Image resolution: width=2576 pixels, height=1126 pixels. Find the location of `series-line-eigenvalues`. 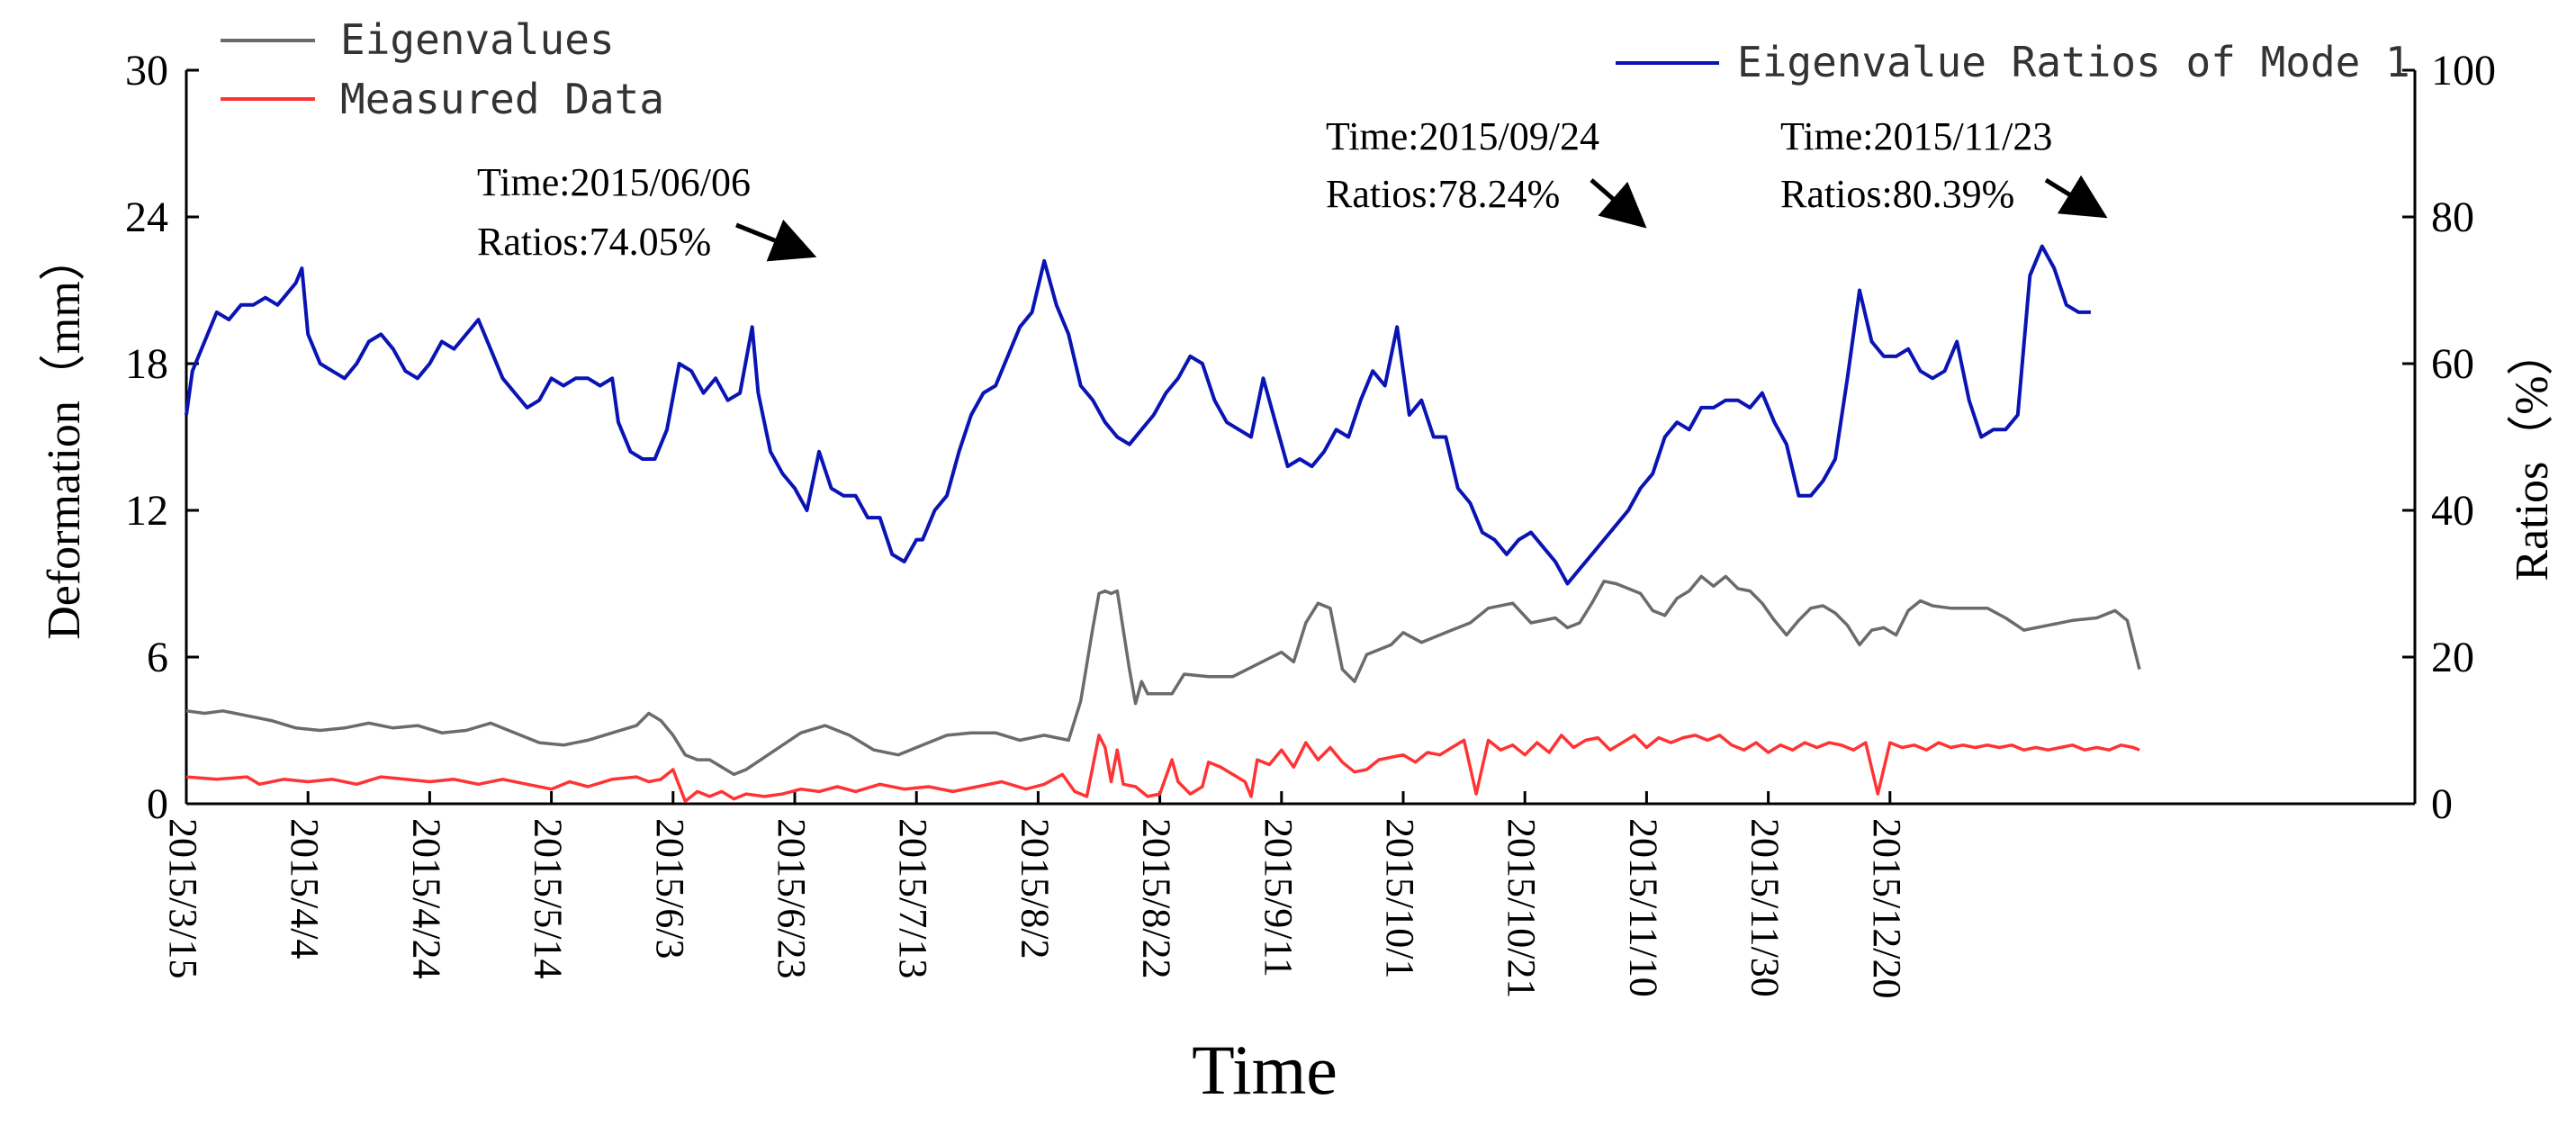

series-line-eigenvalues is located at coordinates (1163, 675).